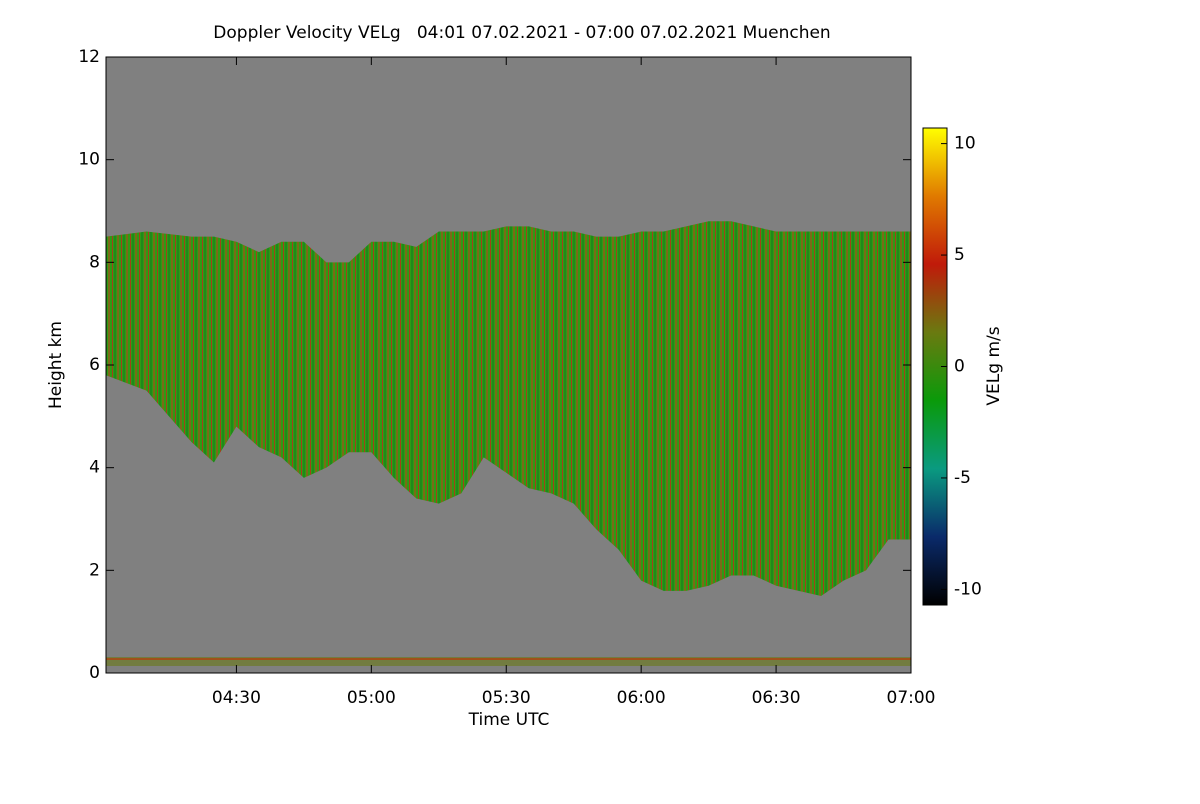  Describe the element at coordinates (56, 365) in the screenshot. I see `y-axis-label: Height km` at that location.